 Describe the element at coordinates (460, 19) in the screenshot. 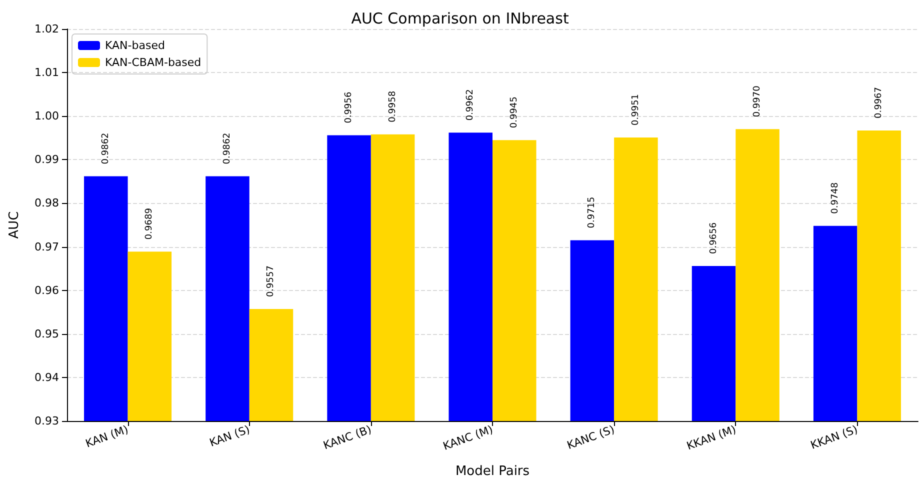

I see `chart-title: AUC Comparison on INbreast` at that location.